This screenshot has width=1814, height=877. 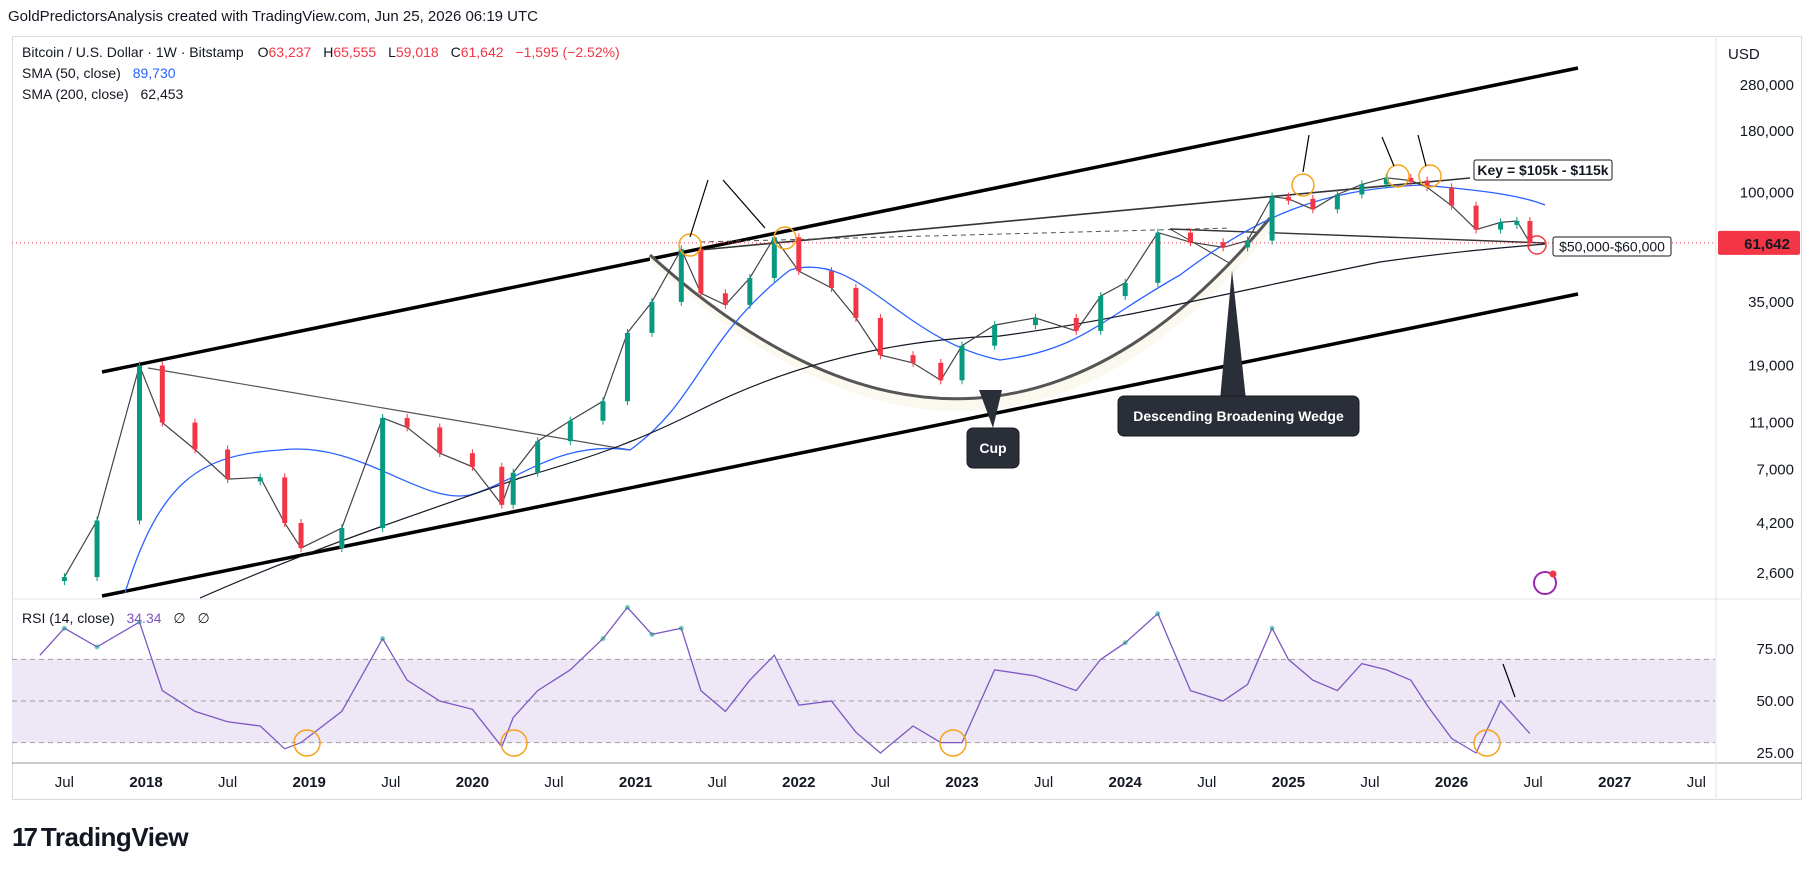 What do you see at coordinates (68, 618) in the screenshot?
I see `rsi-label: RSI (14, close)` at bounding box center [68, 618].